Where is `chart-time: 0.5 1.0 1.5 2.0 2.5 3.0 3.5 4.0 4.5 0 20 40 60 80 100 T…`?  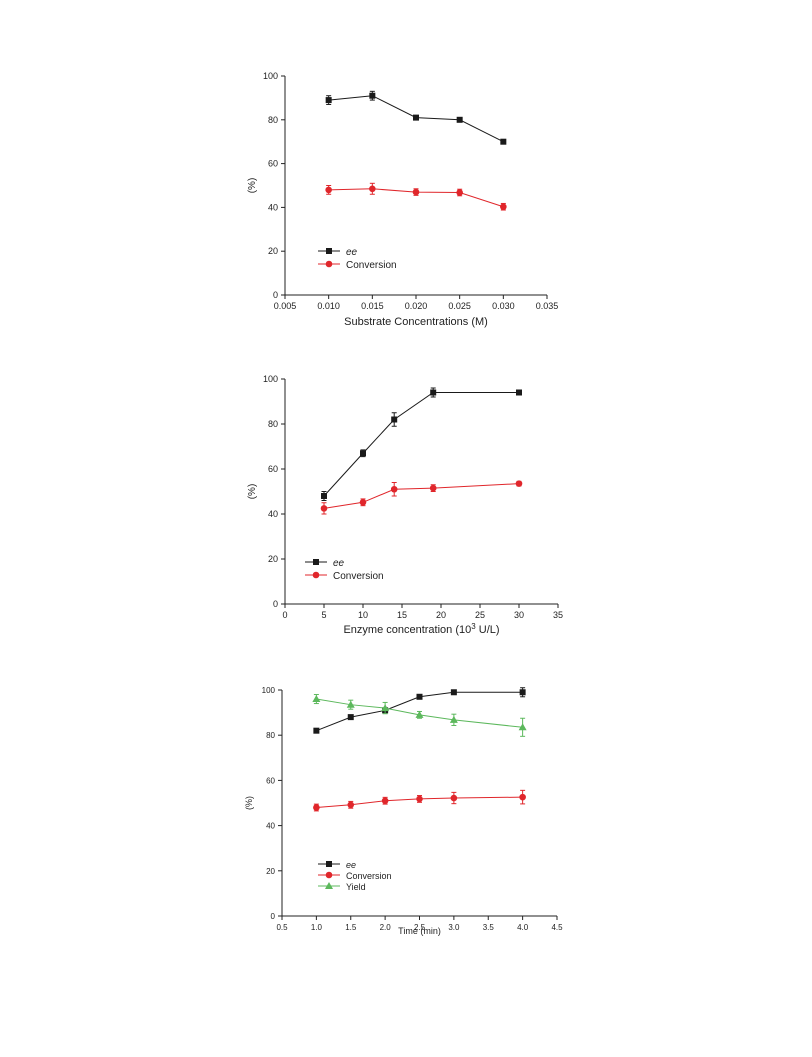
chart-time: 0.5 1.0 1.5 2.0 2.5 3.0 3.5 4.0 4.5 0 20 40 60 80 100 T… is located at coordinates (403, 811).